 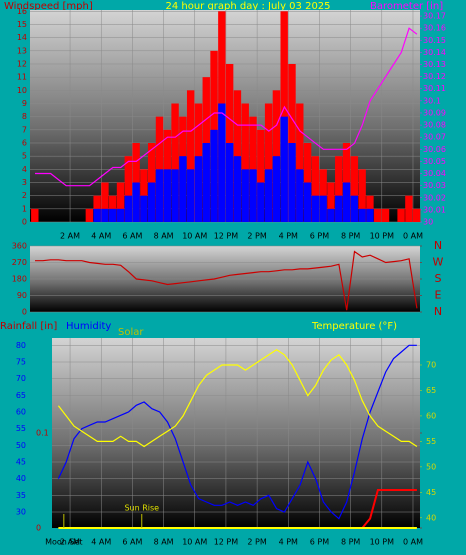 I want to click on tick-label: 9, so click(x=24, y=103).